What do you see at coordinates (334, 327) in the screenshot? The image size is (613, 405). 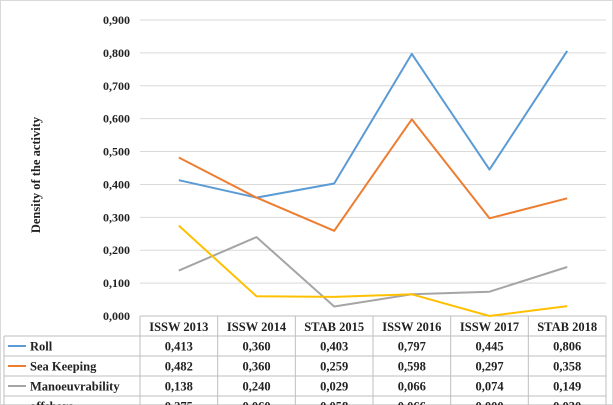 I see `x-category-label: STAB 2015` at bounding box center [334, 327].